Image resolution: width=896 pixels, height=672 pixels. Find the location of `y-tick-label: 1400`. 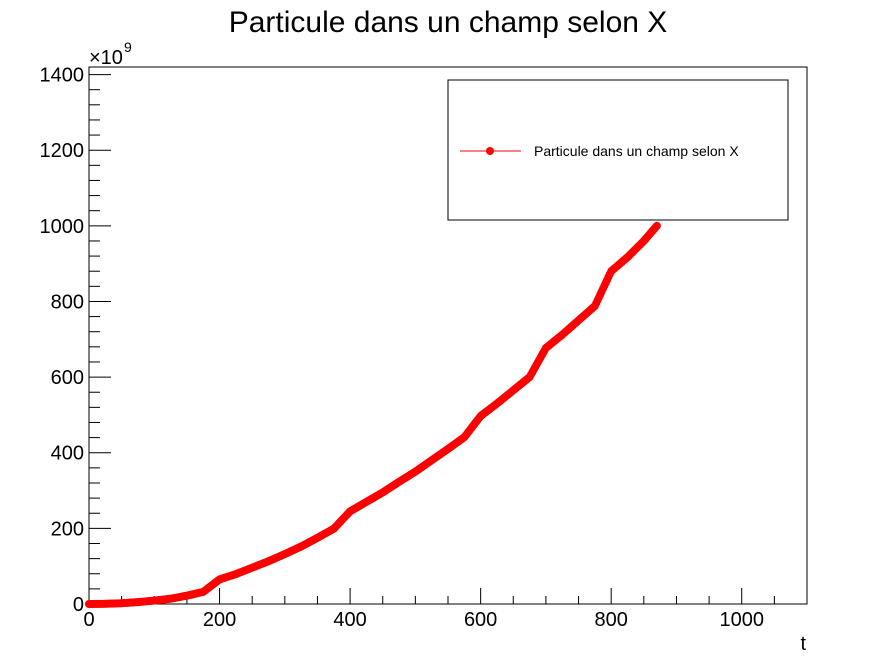

y-tick-label: 1400 is located at coordinates (62, 76).